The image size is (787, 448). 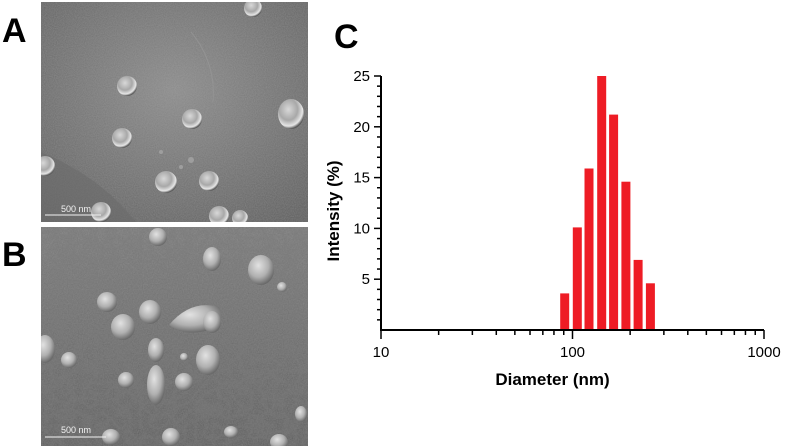 I want to click on y-tick-label: 5, so click(x=366, y=279).